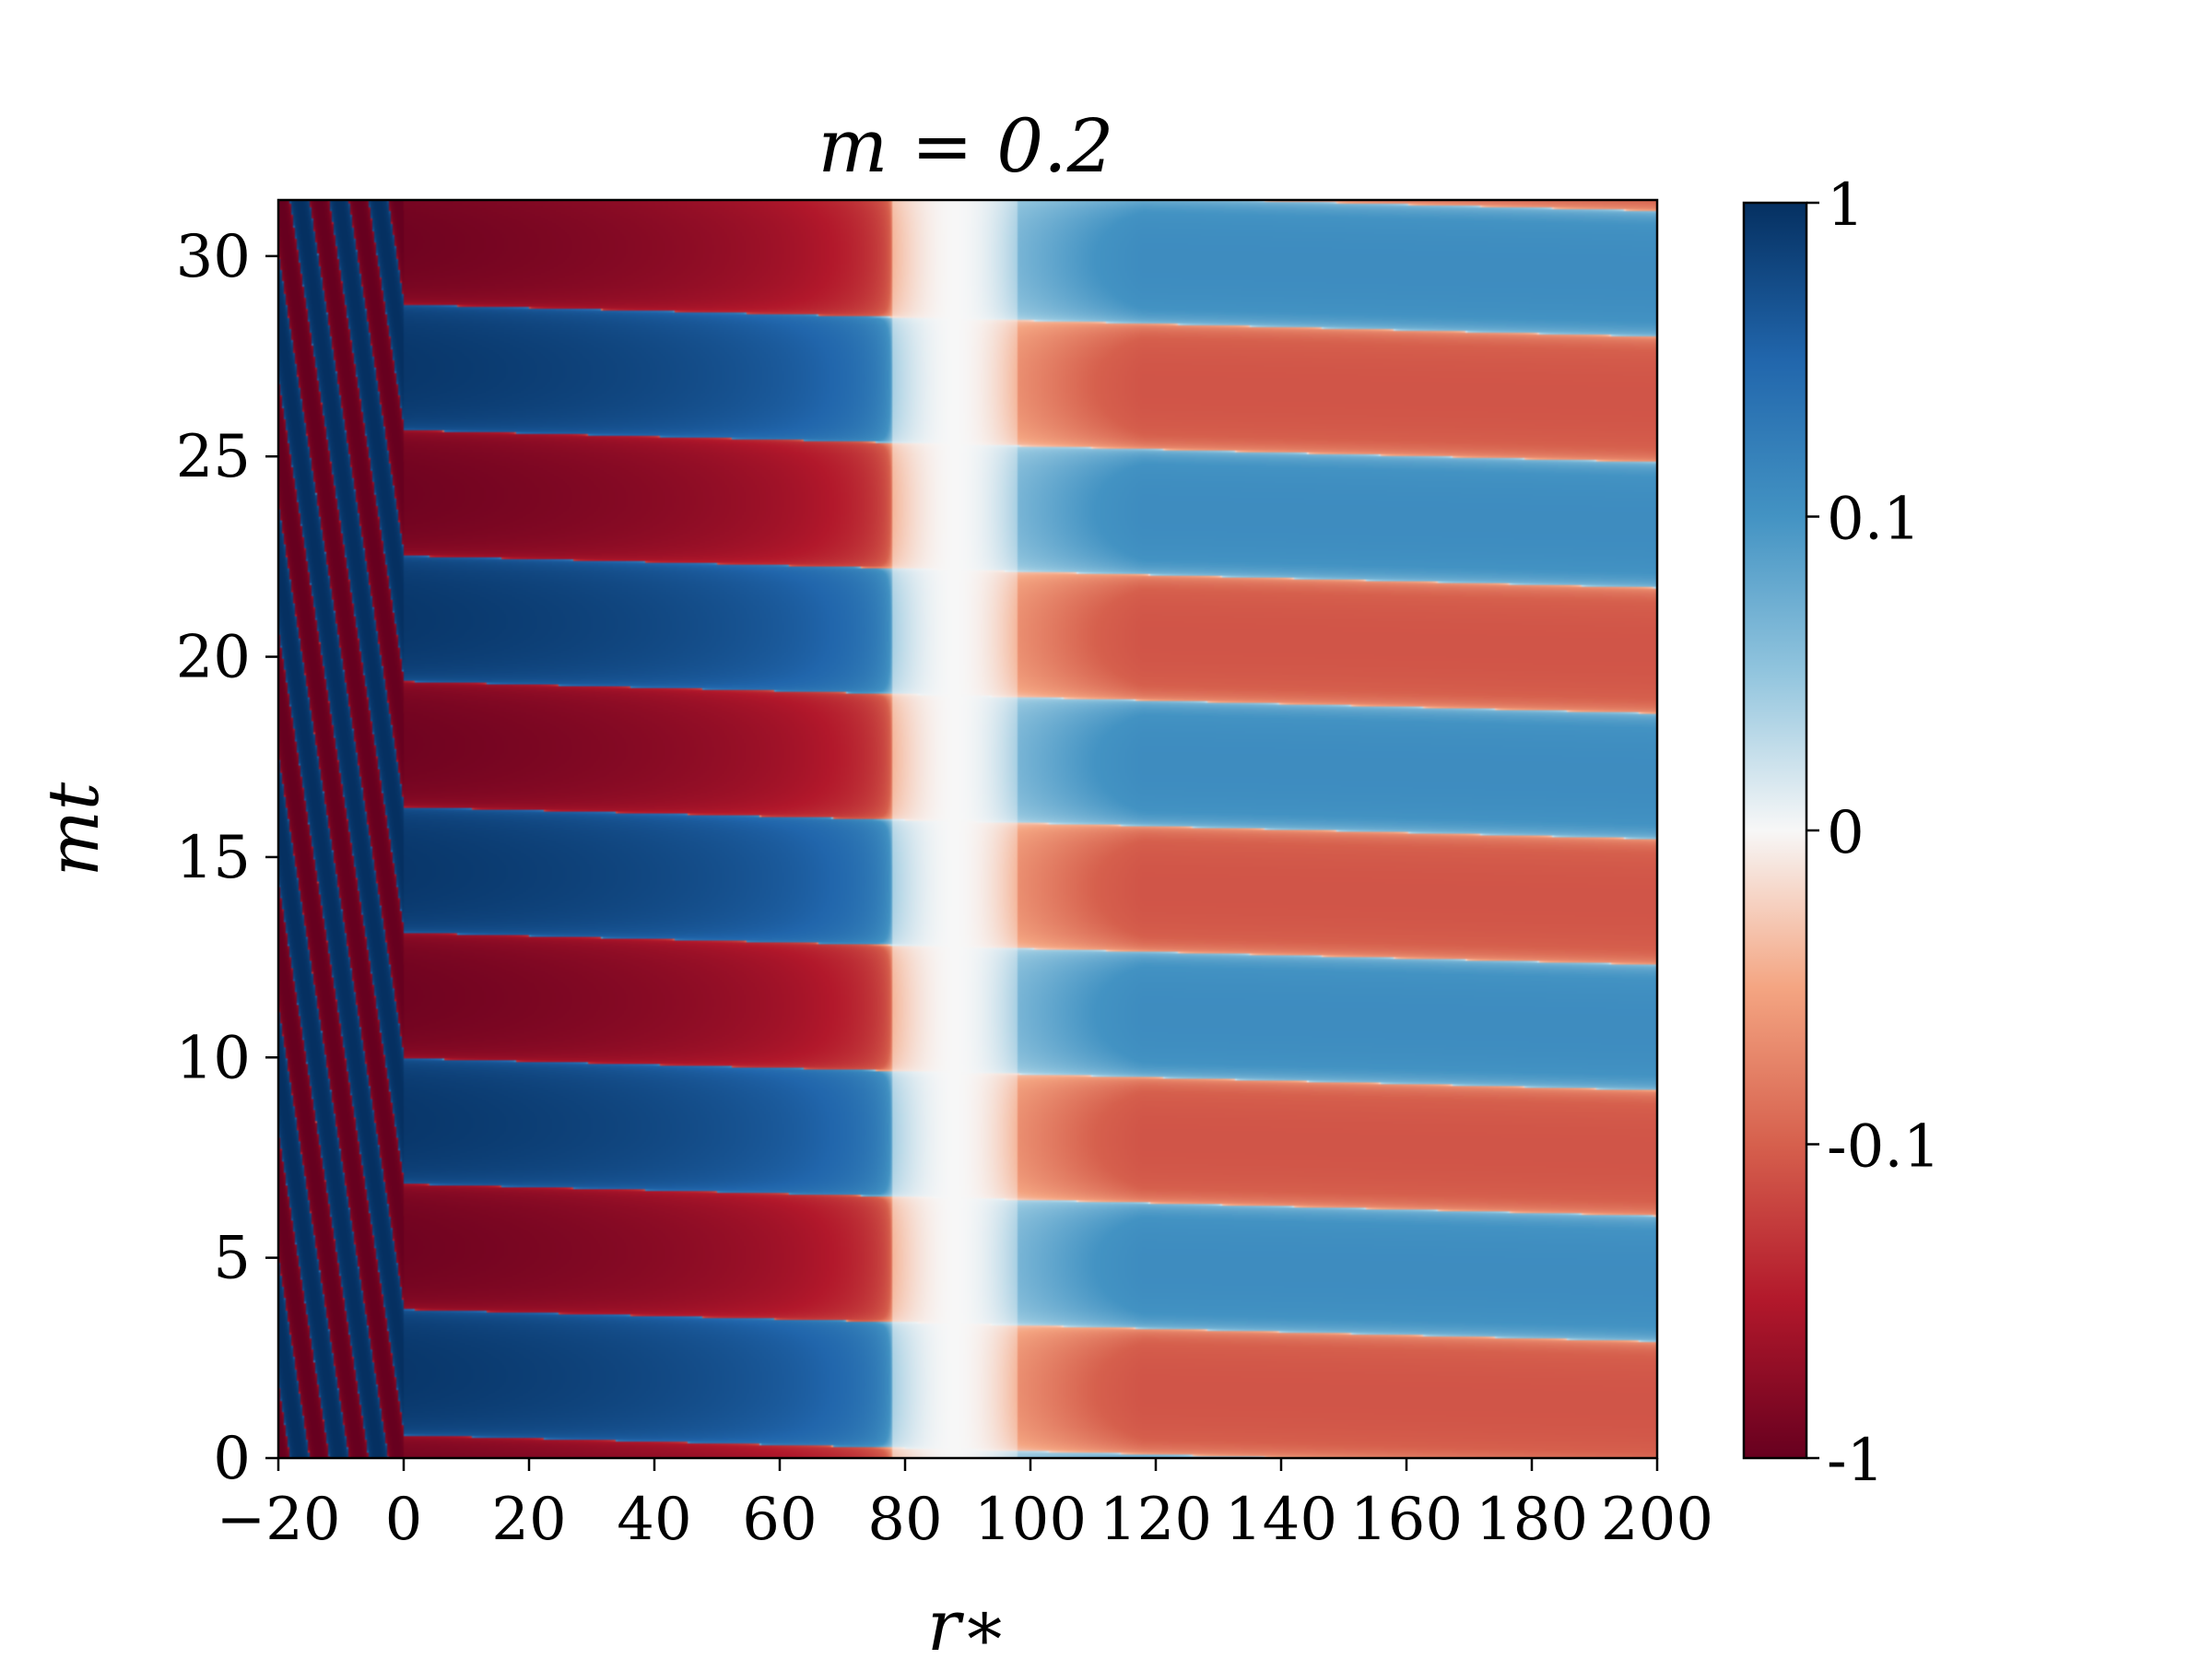 Image resolution: width=2212 pixels, height=1659 pixels. Describe the element at coordinates (278, 1520) in the screenshot. I see `x-tick-label: −20` at that location.